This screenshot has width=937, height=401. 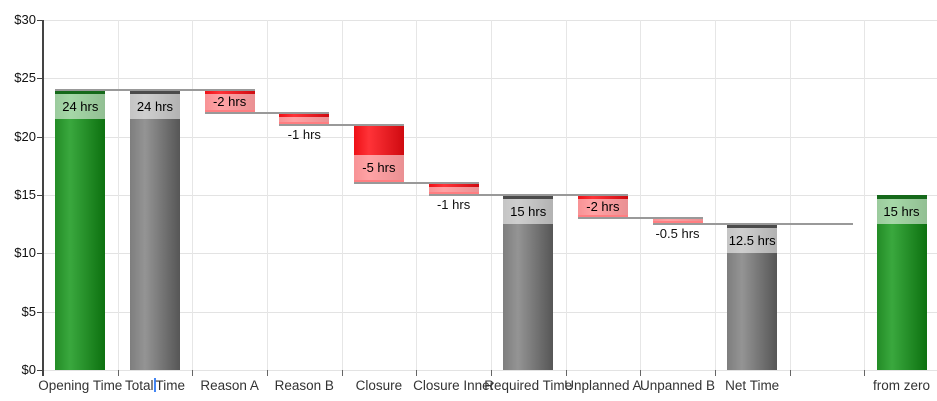 What do you see at coordinates (139, 385) in the screenshot?
I see `category-label-part: Total` at bounding box center [139, 385].